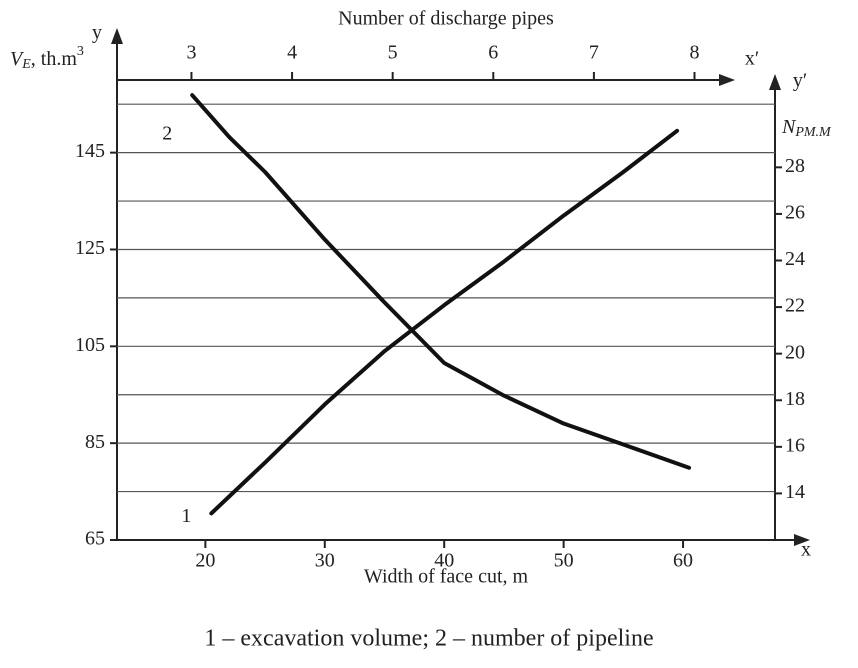 Image resolution: width=858 pixels, height=668 pixels. Describe the element at coordinates (80, 51) in the screenshot. I see `y-label-sup: 3` at that location.